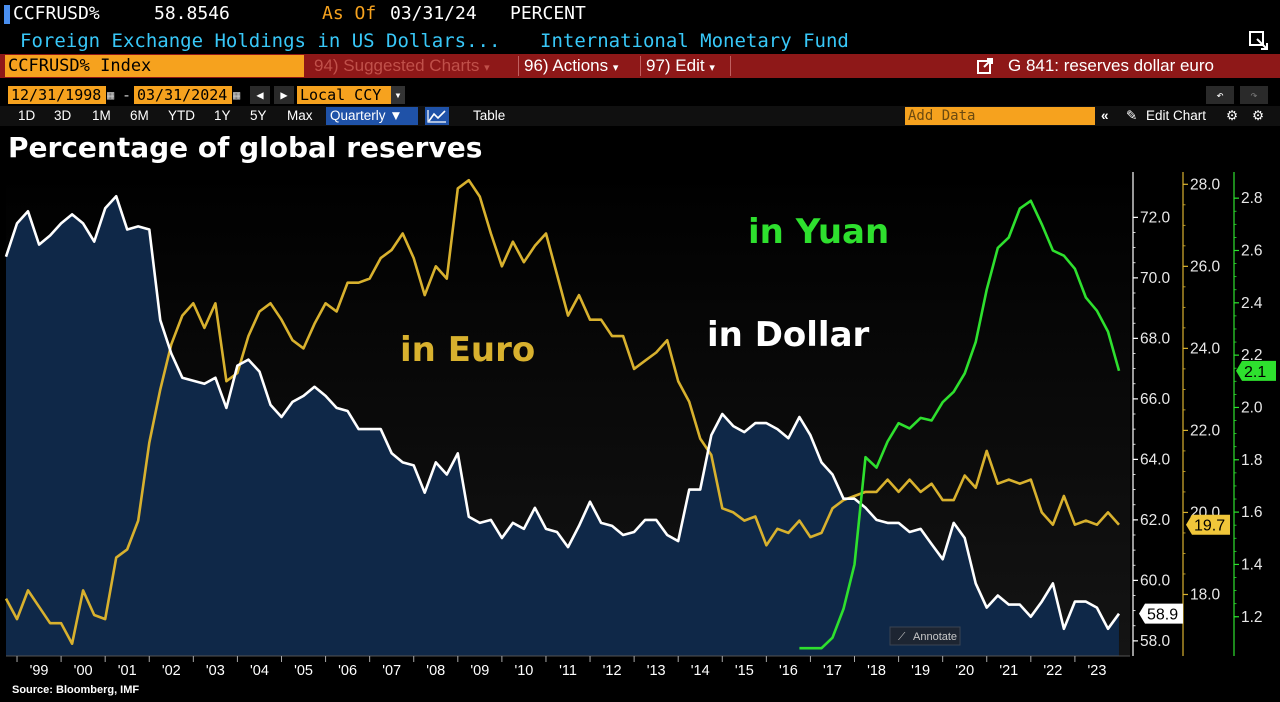 Image resolution: width=1280 pixels, height=702 pixels. I want to click on x-tick-label: '09, so click(479, 671).